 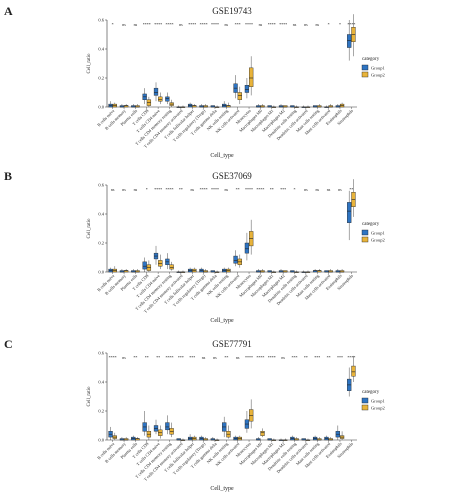 I want to click on chart-title: GSE77791, so click(x=232, y=344).